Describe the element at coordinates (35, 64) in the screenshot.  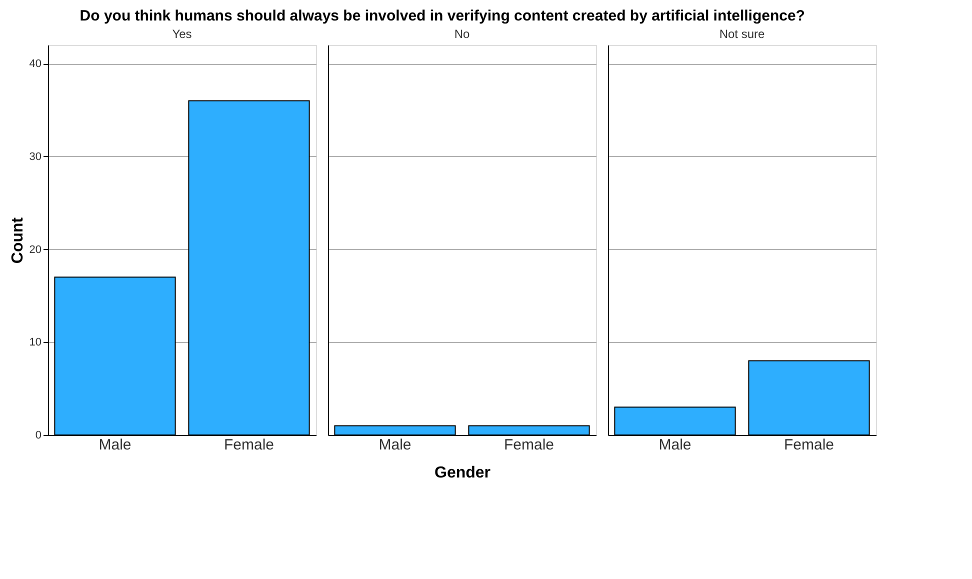
I see `y-tick-label: 40` at that location.